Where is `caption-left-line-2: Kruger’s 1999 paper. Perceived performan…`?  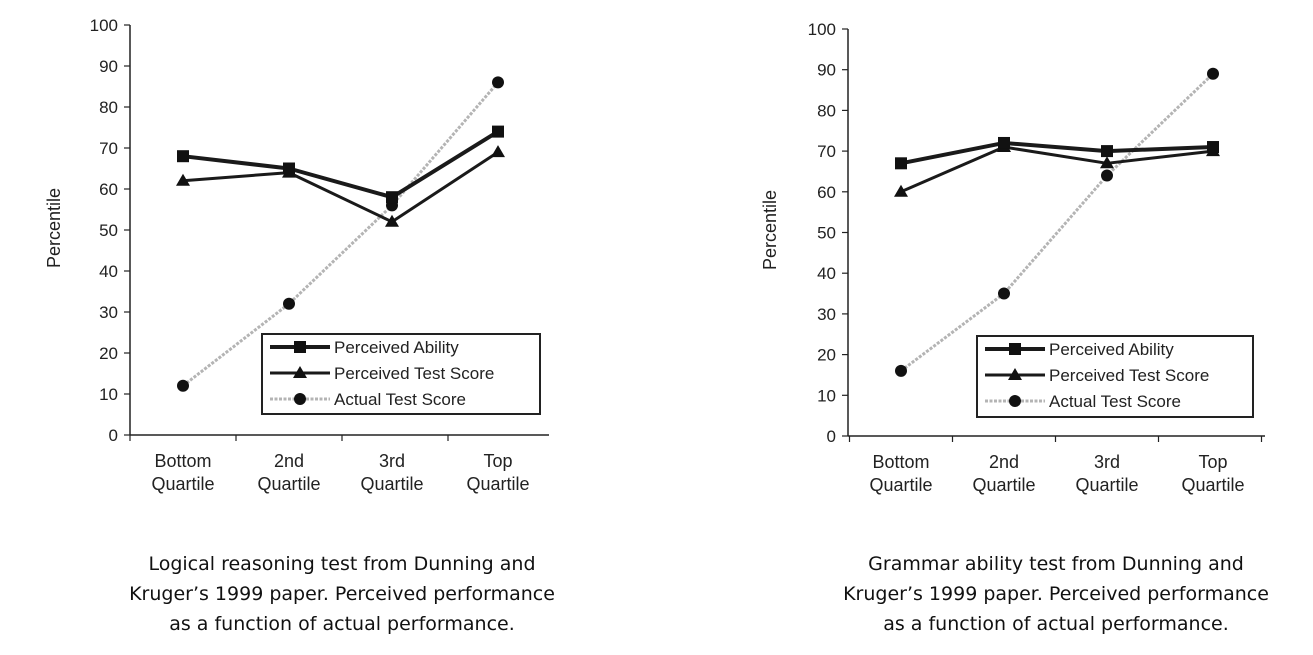 caption-left-line-2: Kruger’s 1999 paper. Perceived performan… is located at coordinates (342, 594).